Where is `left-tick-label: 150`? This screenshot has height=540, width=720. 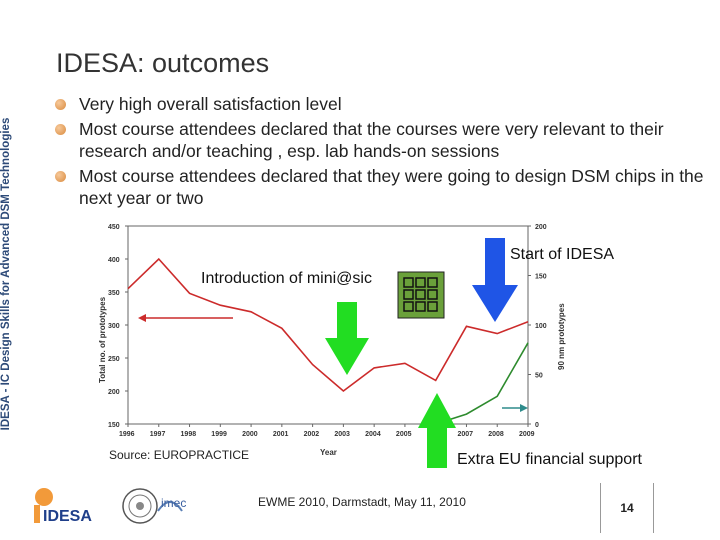
left-tick-label: 150 is located at coordinates (114, 425).